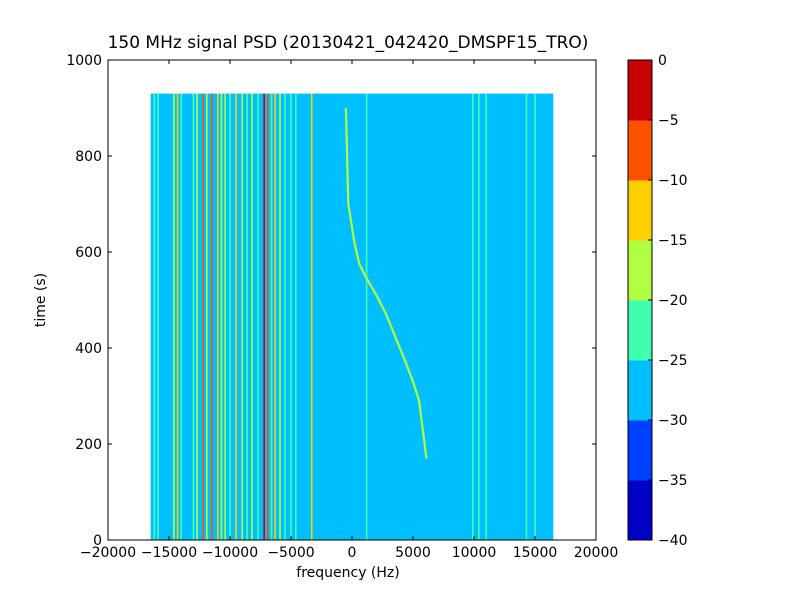 Image resolution: width=800 pixels, height=604 pixels. Describe the element at coordinates (673, 541) in the screenshot. I see `colorbar-tick-label: −40` at that location.